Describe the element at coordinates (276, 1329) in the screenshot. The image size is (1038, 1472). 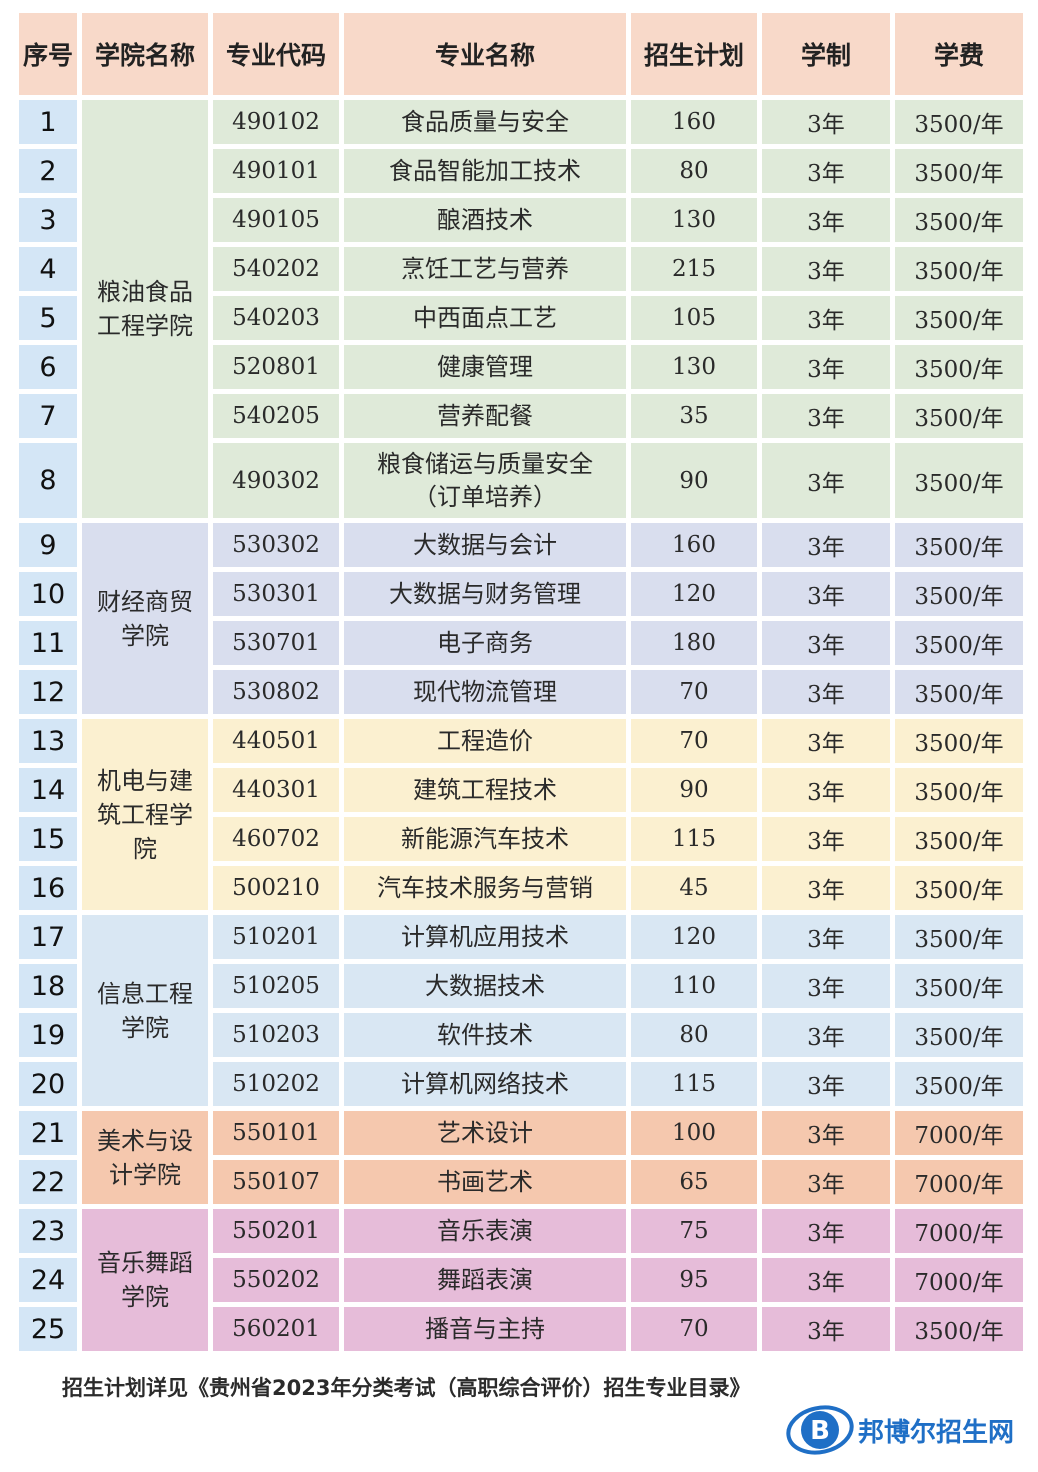
I see `major-code: 560201` at that location.